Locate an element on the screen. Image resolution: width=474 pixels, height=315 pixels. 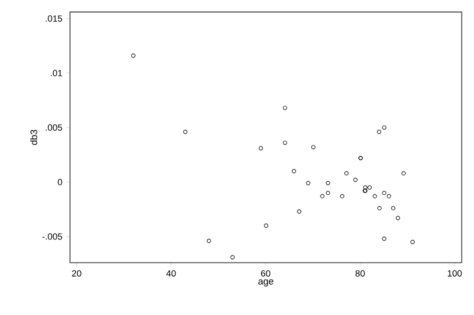
x-tick-label: 60 is located at coordinates (265, 273).